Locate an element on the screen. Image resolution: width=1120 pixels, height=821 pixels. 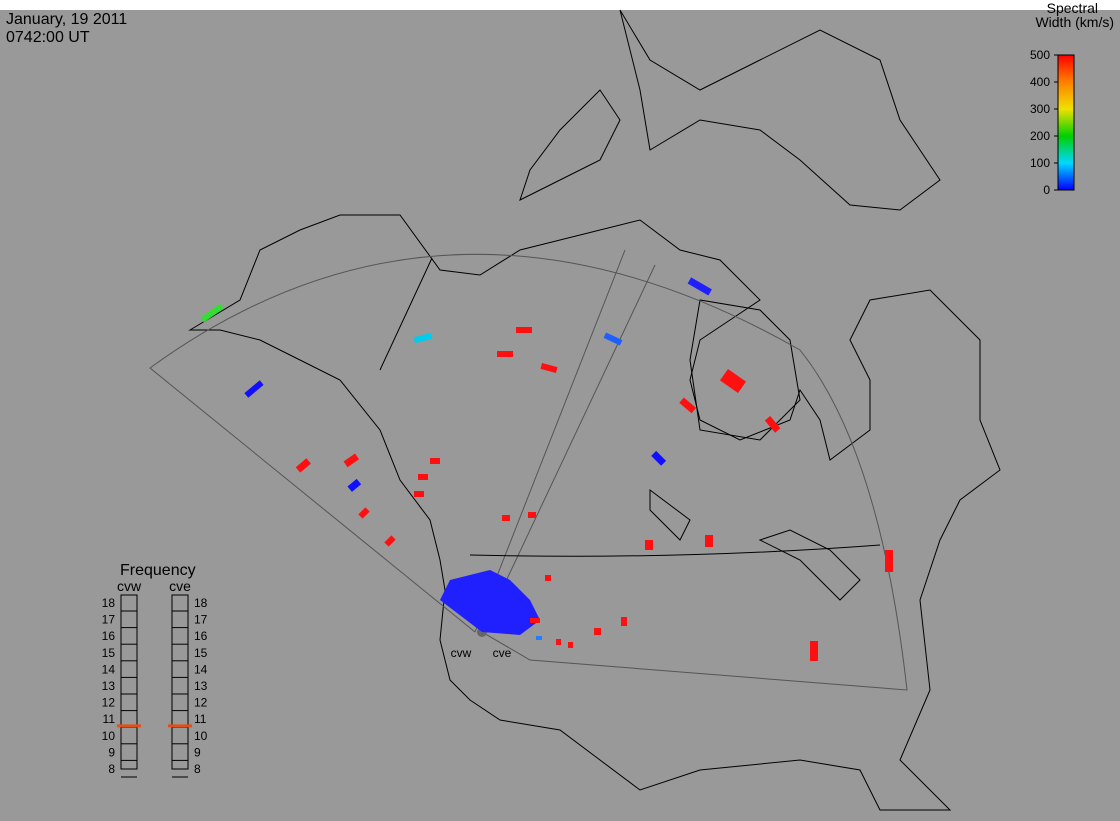
radar-name: cvw is located at coordinates (129, 586).